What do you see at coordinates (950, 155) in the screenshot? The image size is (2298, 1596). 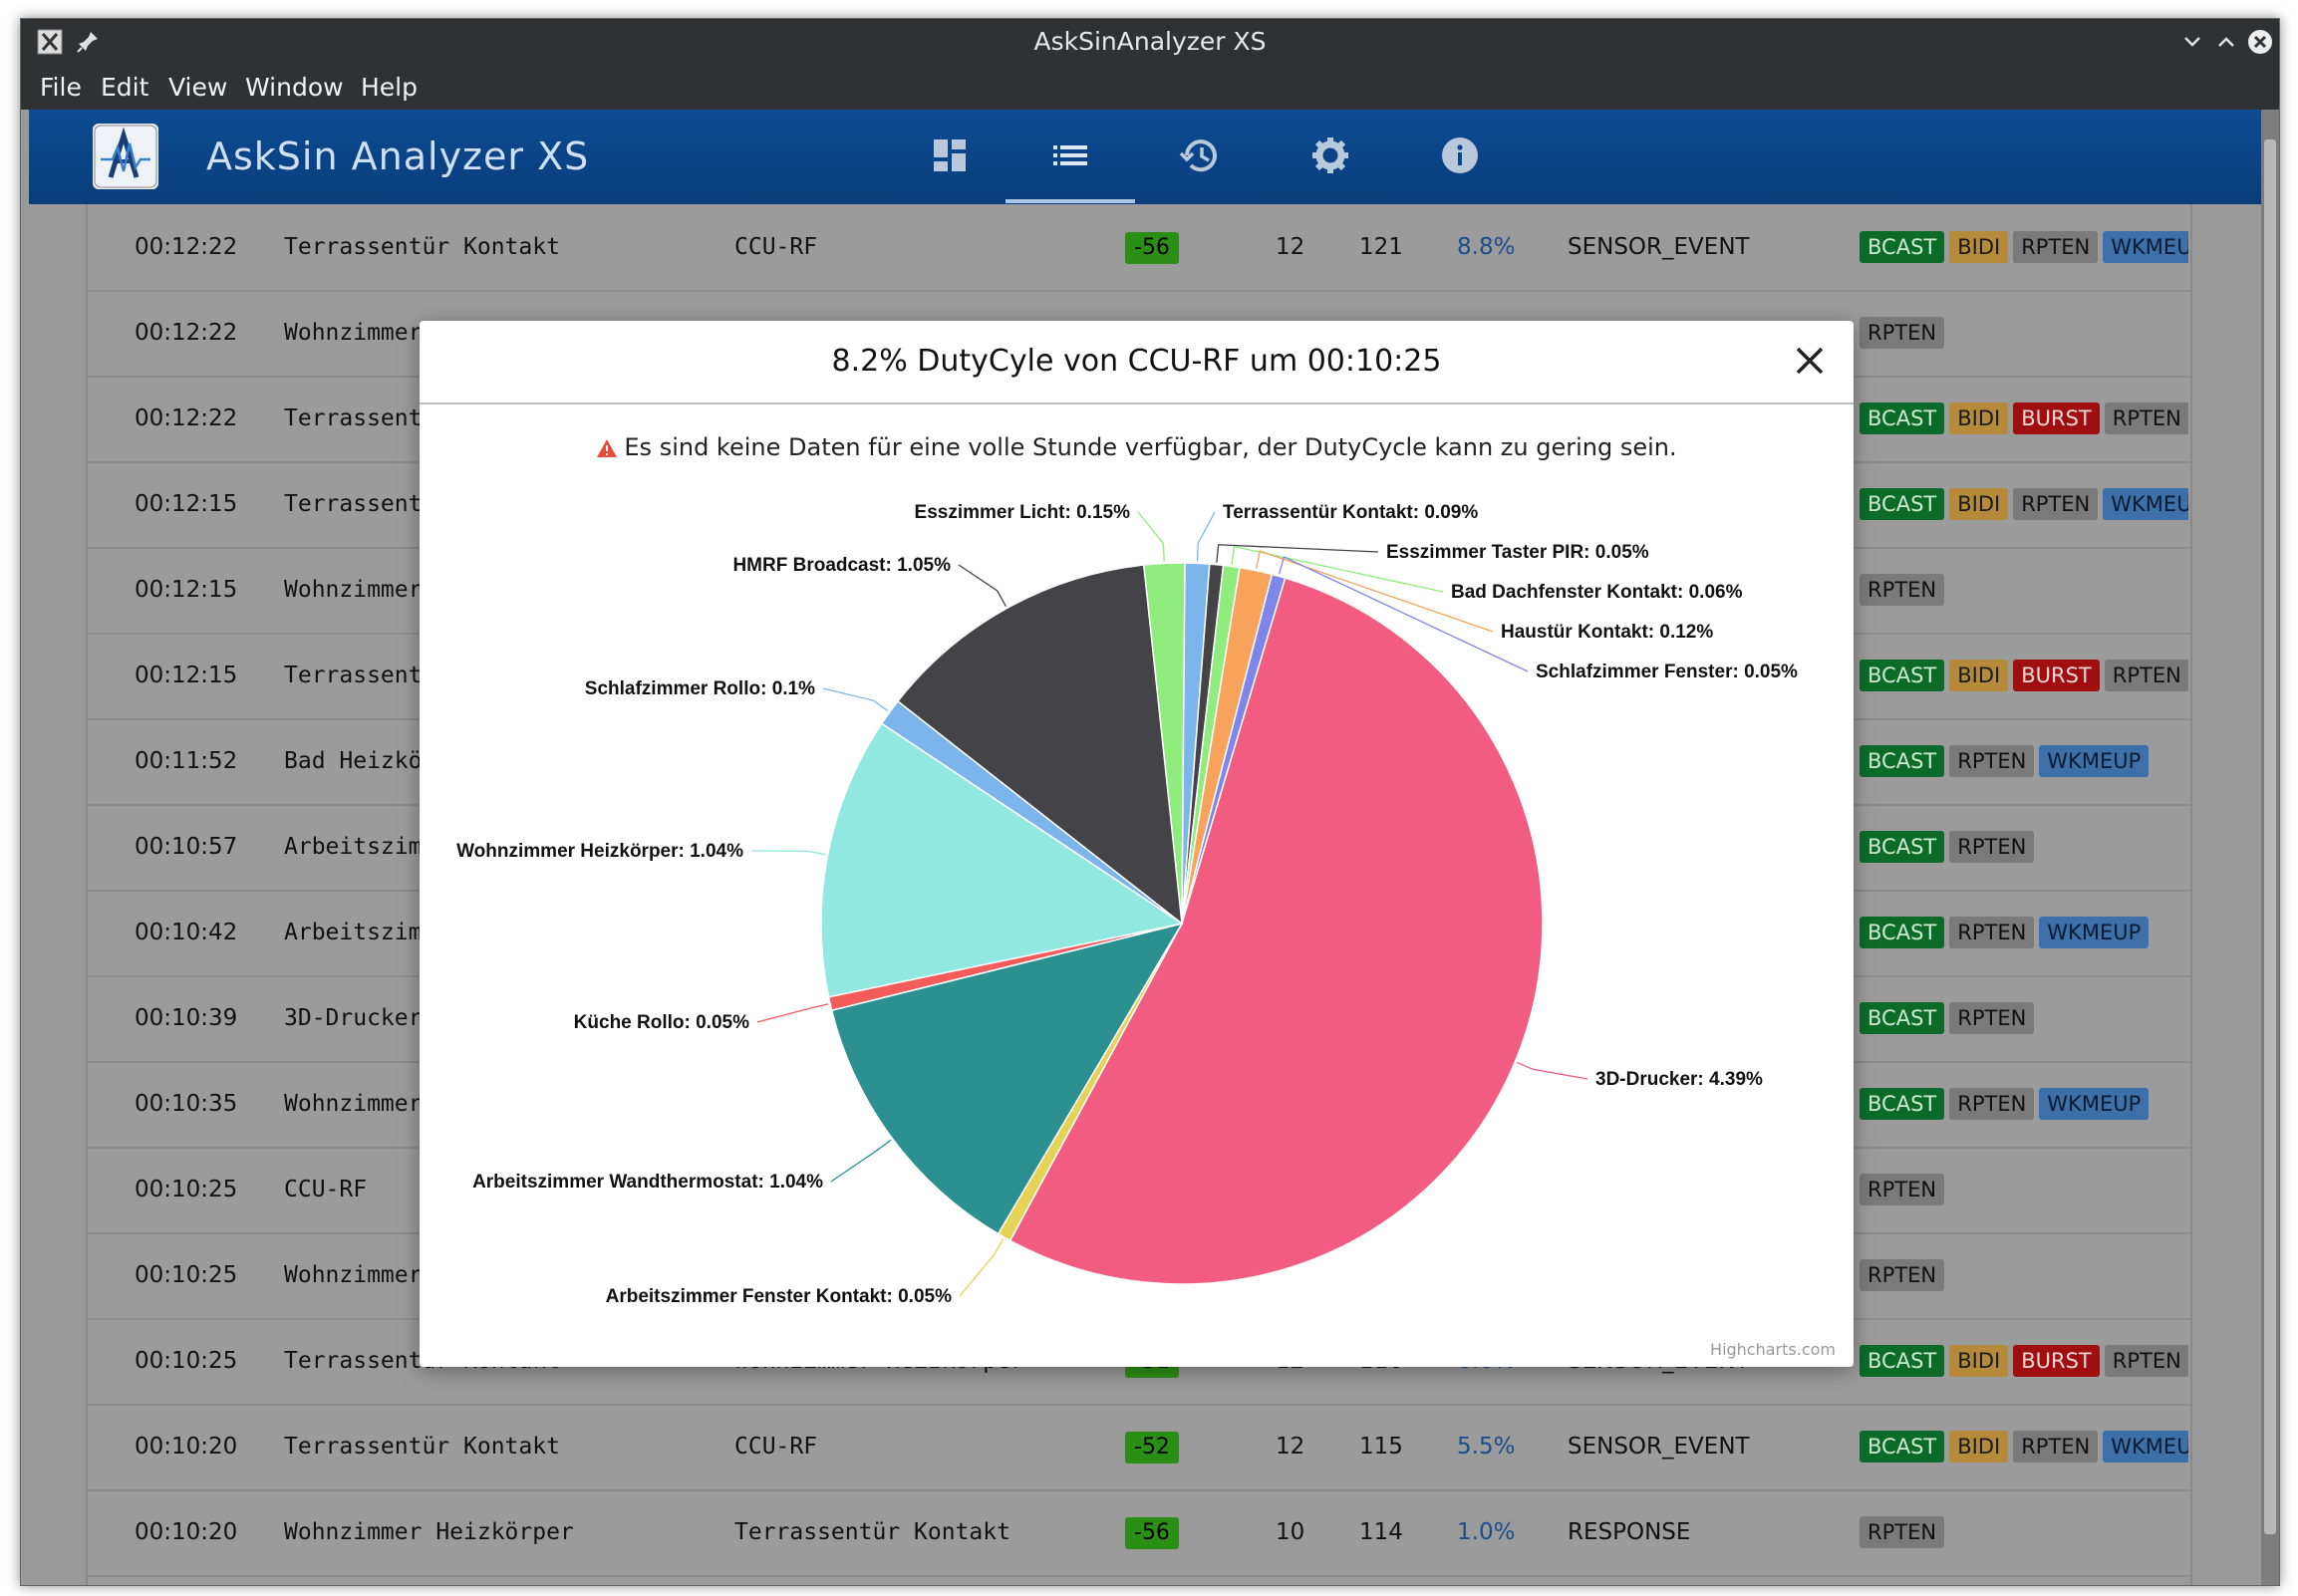 I see `dashboard-icon` at bounding box center [950, 155].